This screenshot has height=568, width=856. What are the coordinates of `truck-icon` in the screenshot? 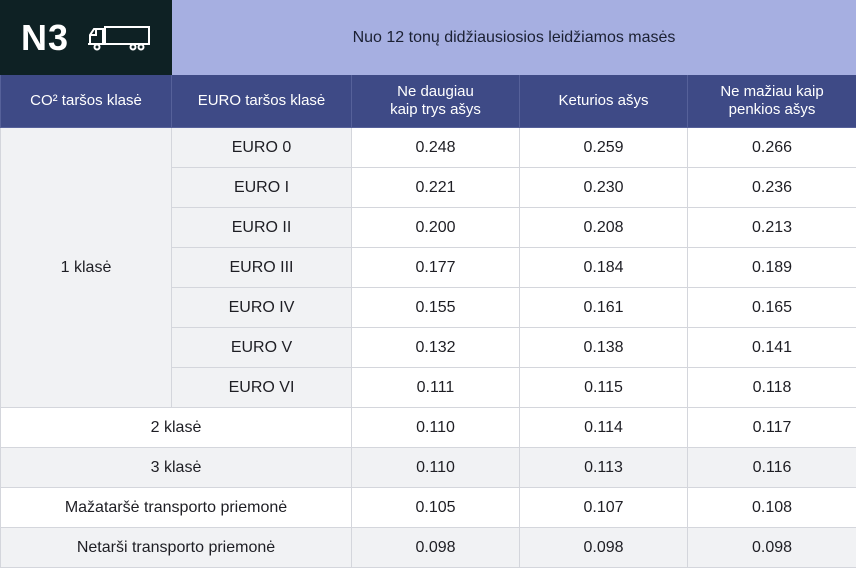 It's located at (119, 37).